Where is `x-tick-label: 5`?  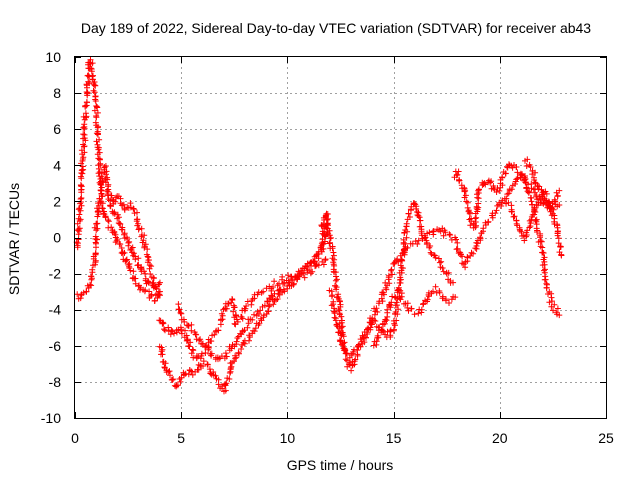
x-tick-label: 5 is located at coordinates (181, 438).